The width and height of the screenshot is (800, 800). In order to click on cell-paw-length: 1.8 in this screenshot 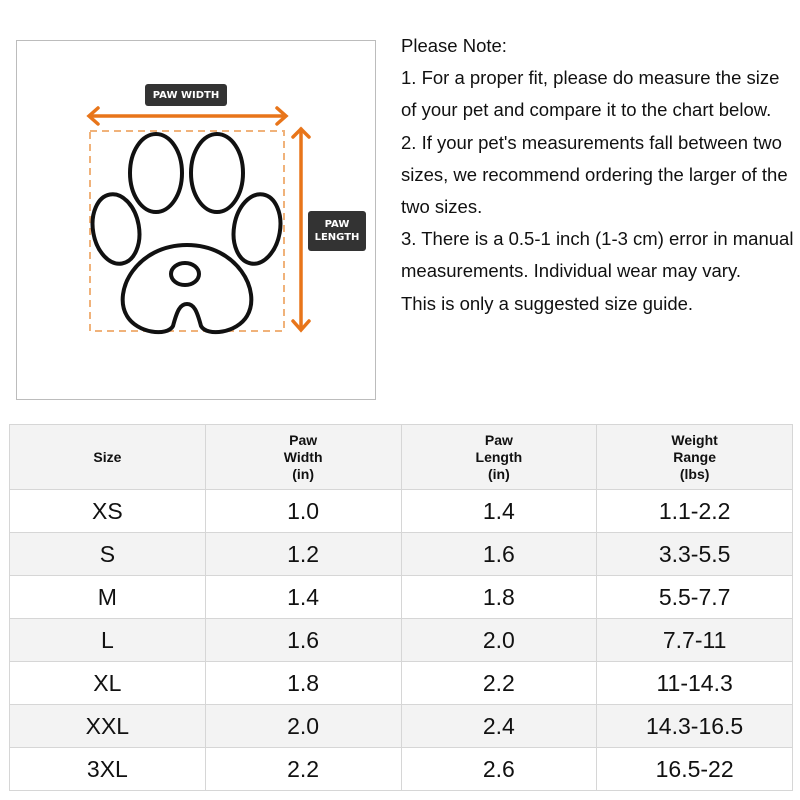, I will do `click(499, 597)`.